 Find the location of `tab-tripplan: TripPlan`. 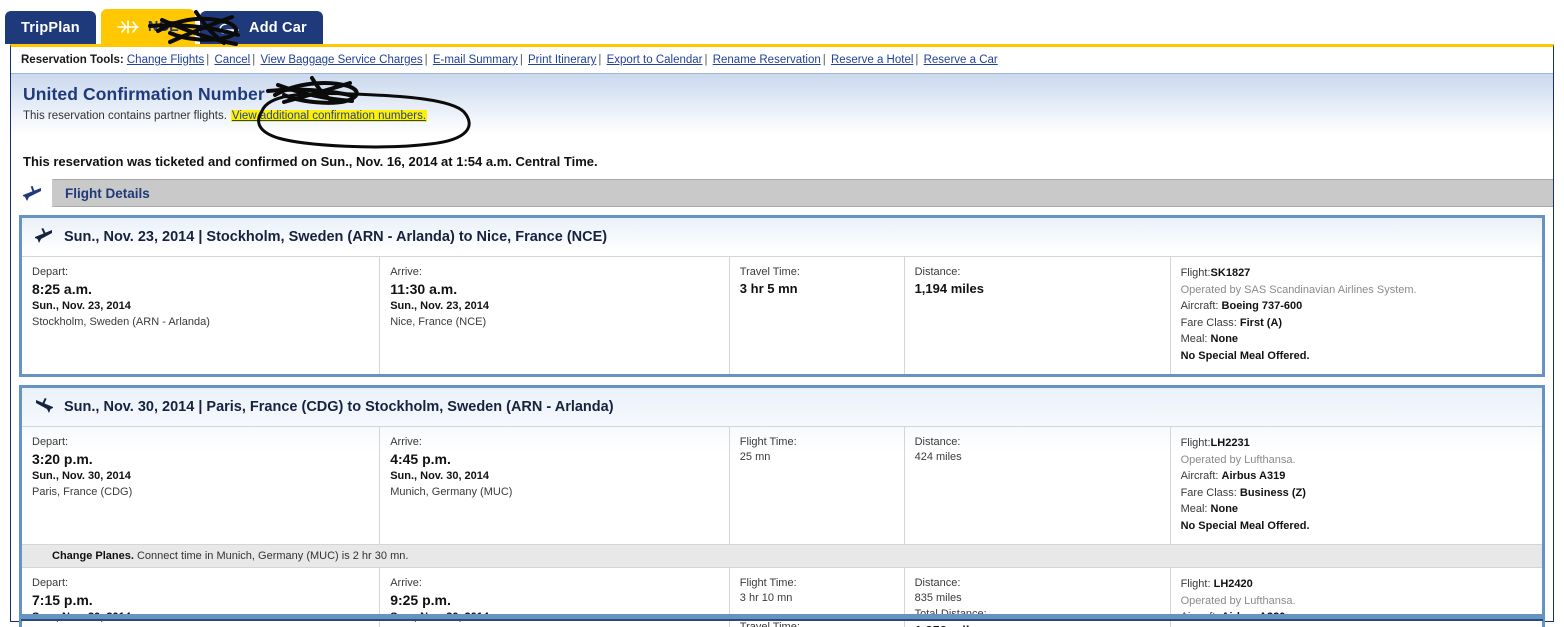

tab-tripplan: TripPlan is located at coordinates (50, 27).